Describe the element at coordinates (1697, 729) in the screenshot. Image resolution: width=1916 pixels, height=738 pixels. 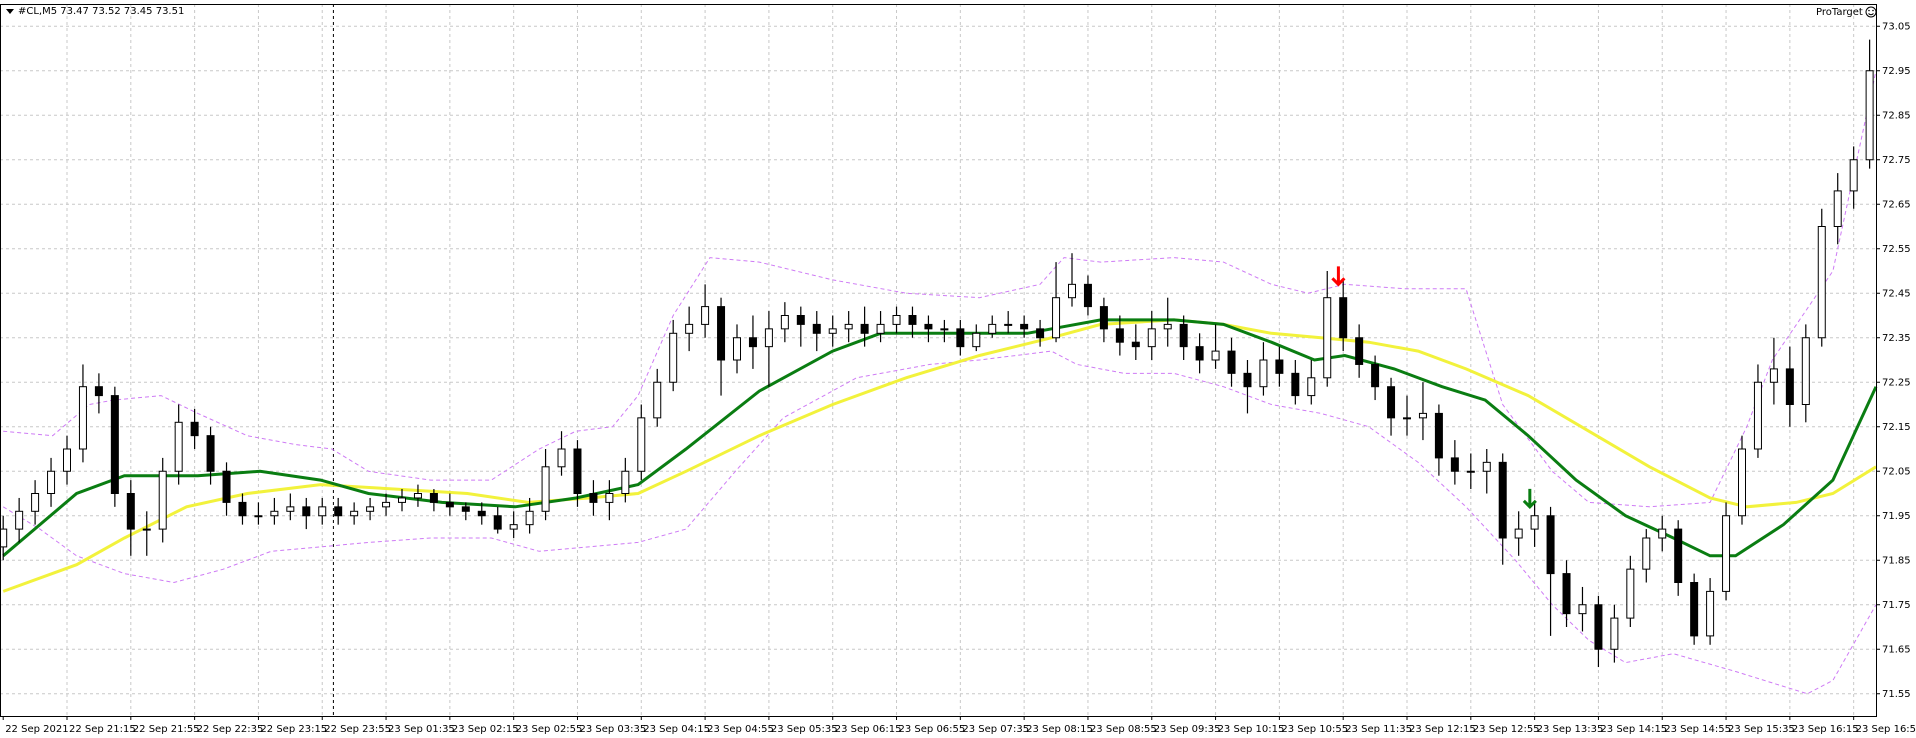
I see `x-tick-label: 23 Sep 14:55` at that location.